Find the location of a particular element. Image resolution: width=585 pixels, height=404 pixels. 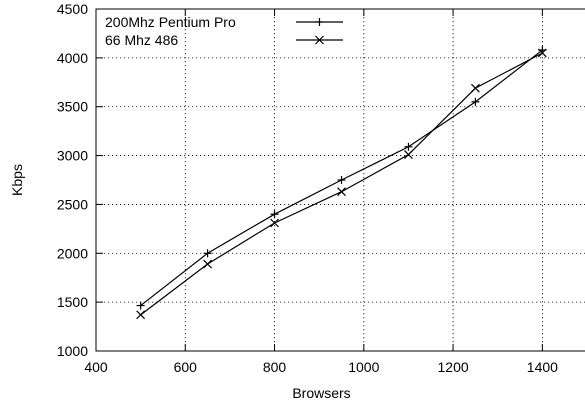

legend: 200Mhz Pentium Pro 66 Mhz 486 is located at coordinates (224, 31).